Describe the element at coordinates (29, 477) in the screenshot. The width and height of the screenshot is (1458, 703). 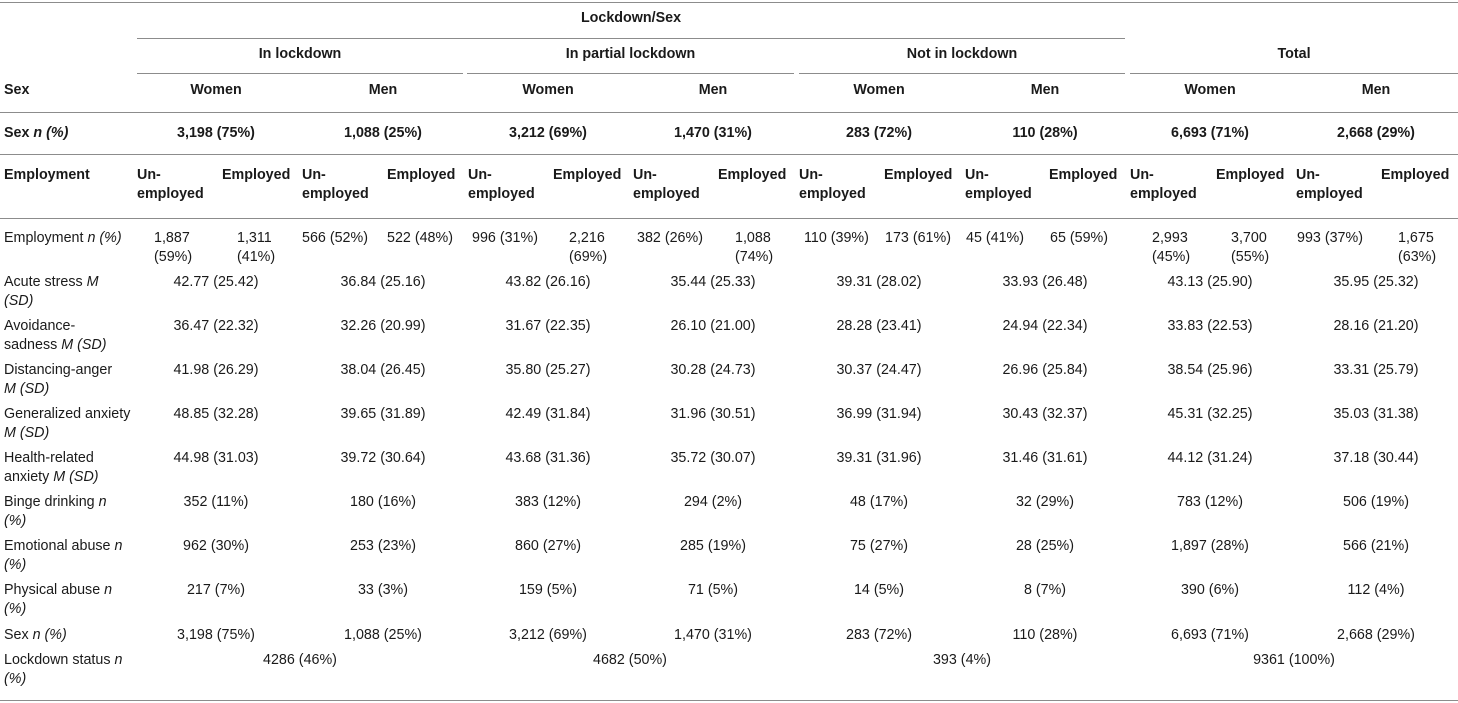
I see `row-label-text: anxiety` at that location.